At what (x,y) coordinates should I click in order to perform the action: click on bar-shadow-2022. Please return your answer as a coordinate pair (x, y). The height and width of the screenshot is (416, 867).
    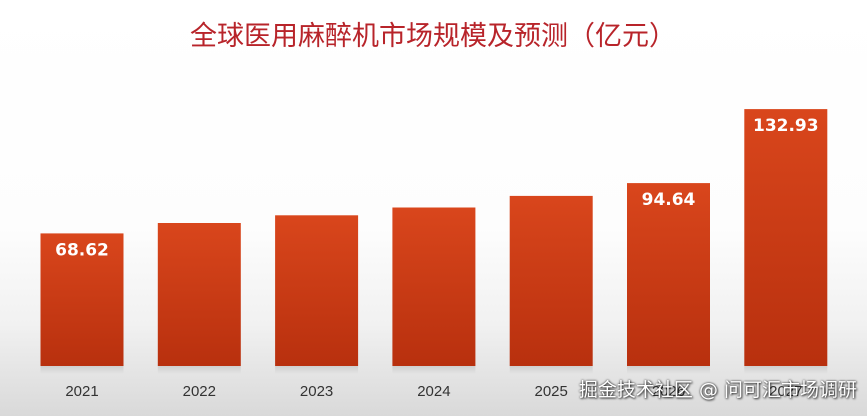
    Looking at the image, I should click on (199, 370).